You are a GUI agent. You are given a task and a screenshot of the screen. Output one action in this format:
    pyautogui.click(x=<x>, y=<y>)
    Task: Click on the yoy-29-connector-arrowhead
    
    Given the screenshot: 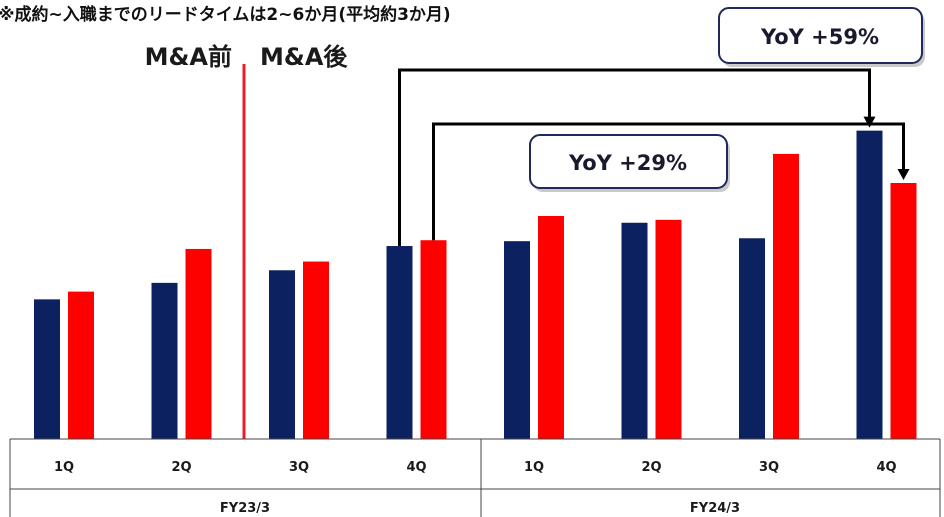 What is the action you would take?
    pyautogui.click(x=903, y=174)
    